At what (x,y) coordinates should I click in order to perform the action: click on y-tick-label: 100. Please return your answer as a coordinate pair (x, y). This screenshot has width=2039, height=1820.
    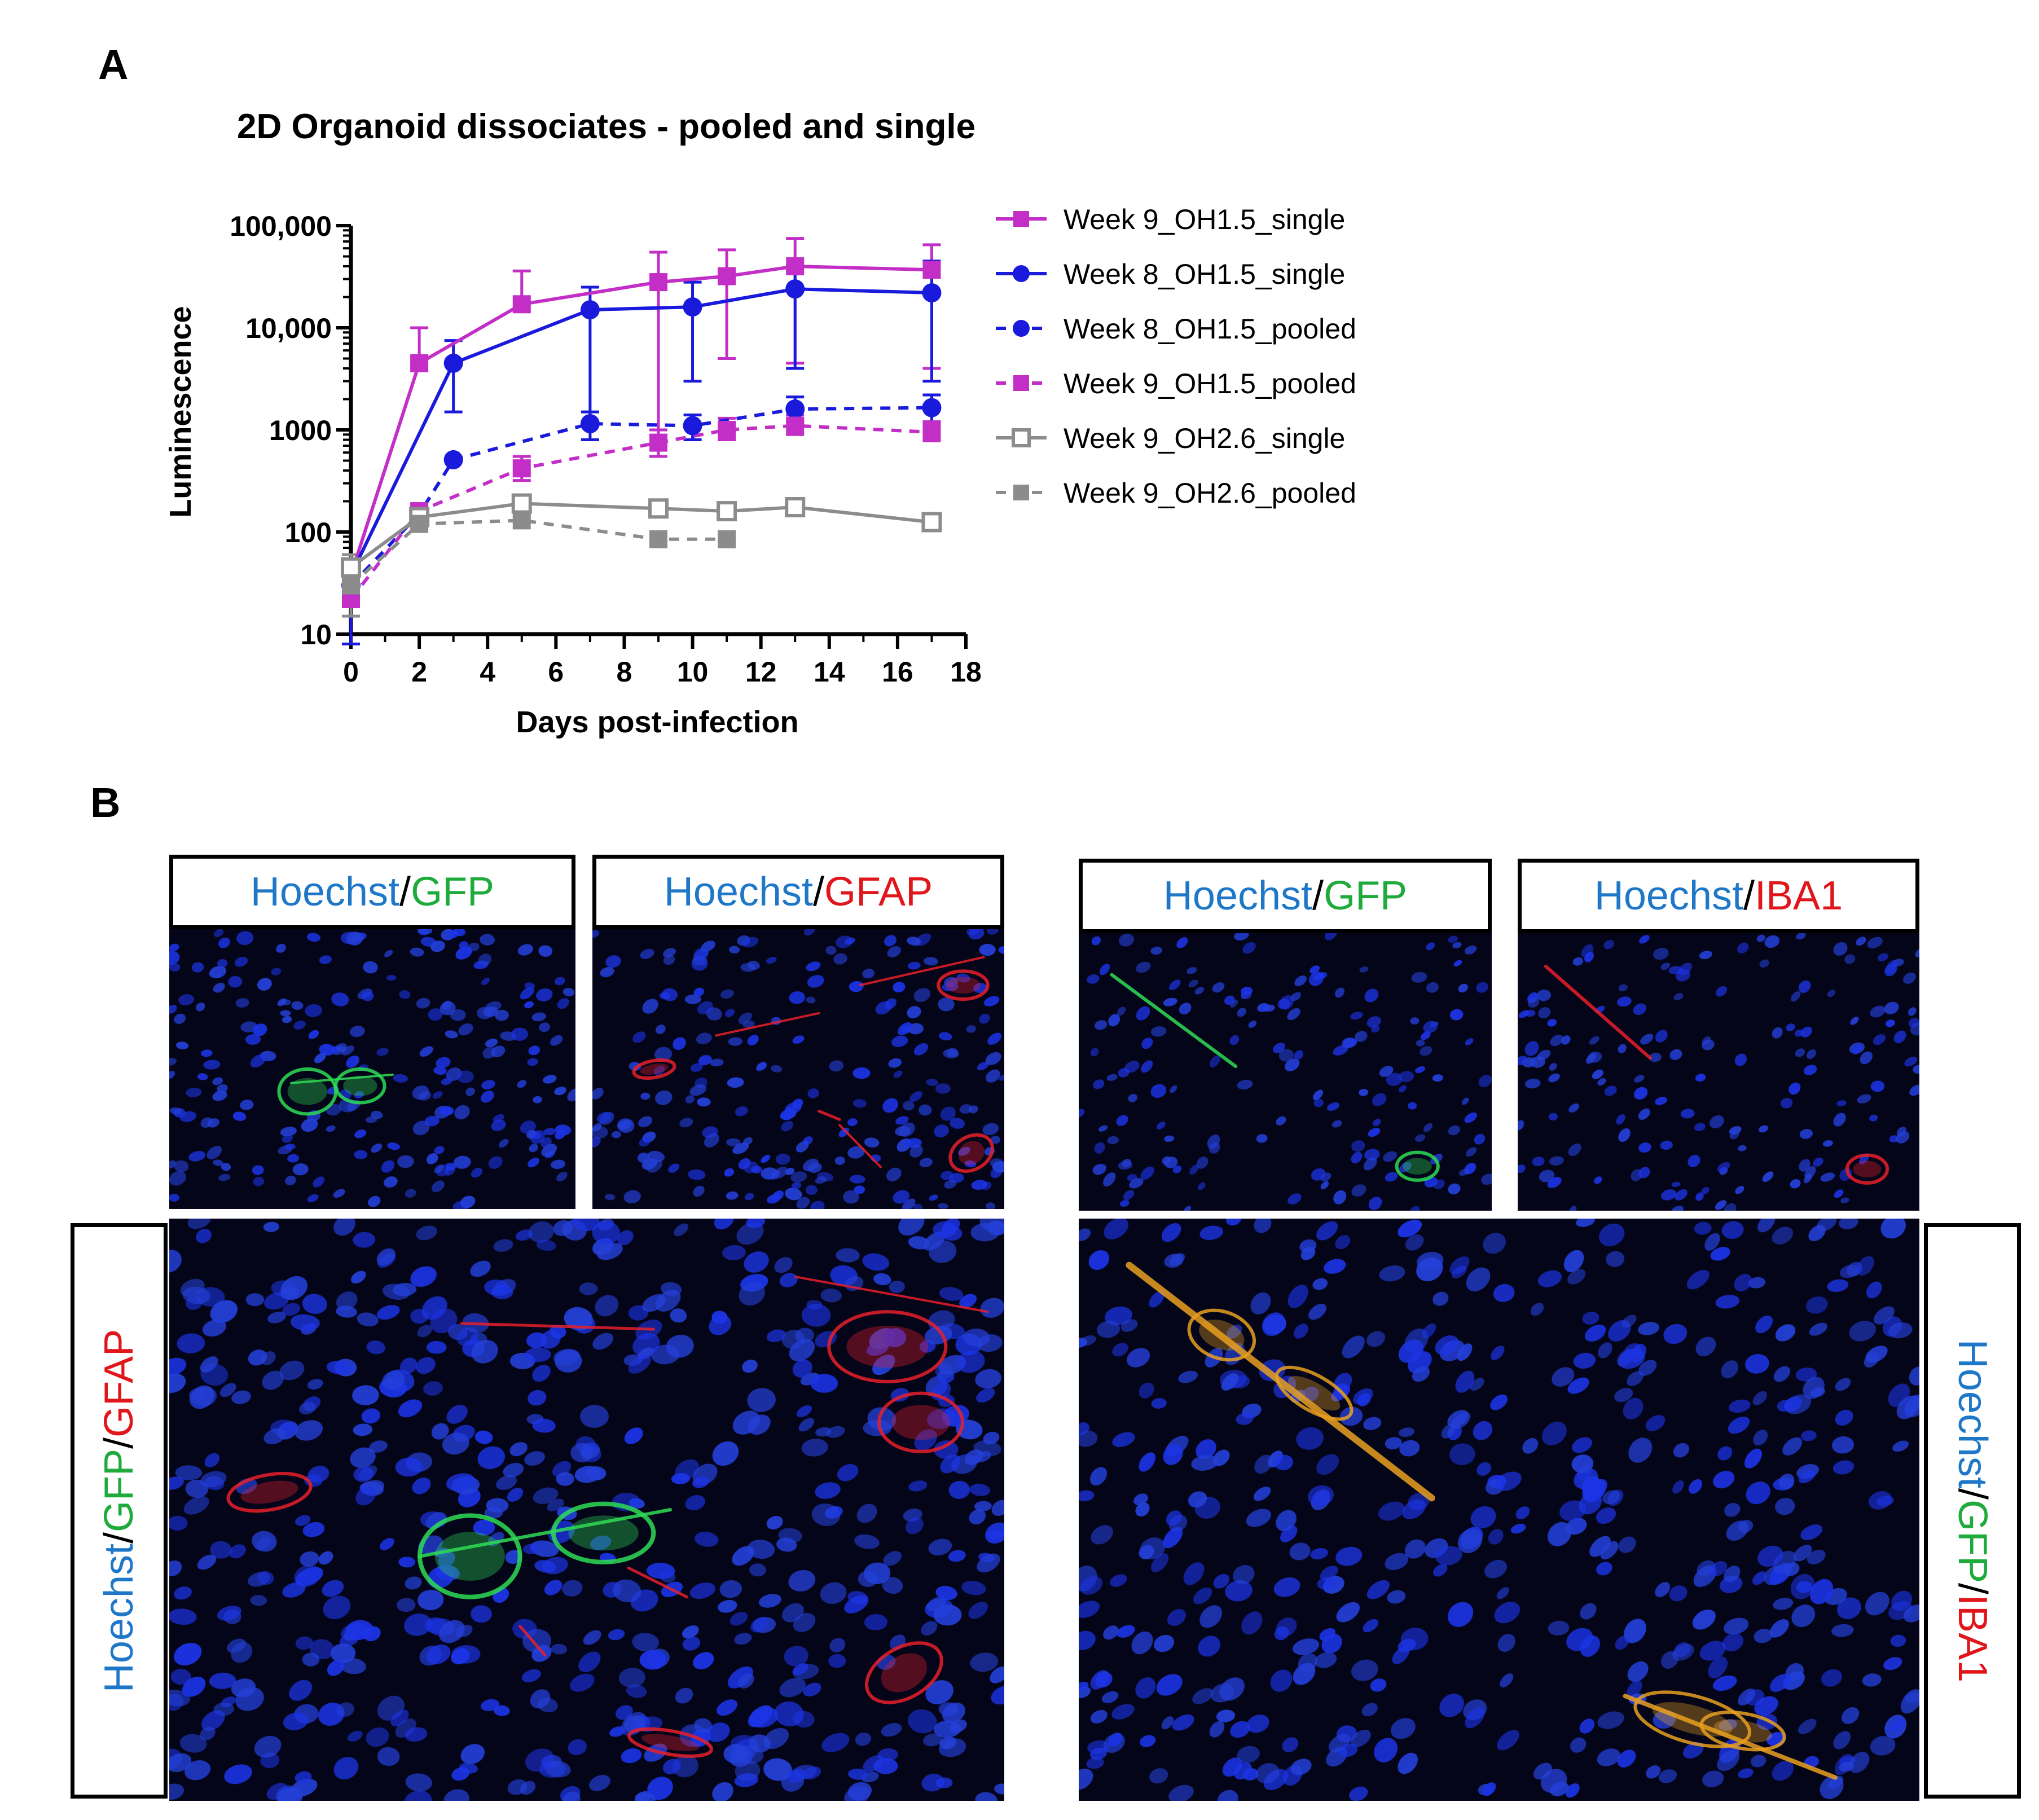
    Looking at the image, I should click on (308, 532).